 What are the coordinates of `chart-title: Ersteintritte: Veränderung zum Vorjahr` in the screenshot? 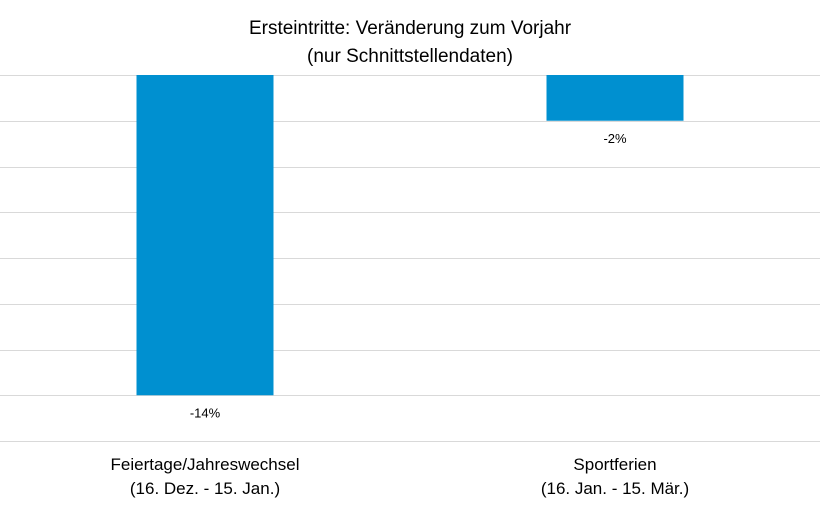 It's located at (410, 28).